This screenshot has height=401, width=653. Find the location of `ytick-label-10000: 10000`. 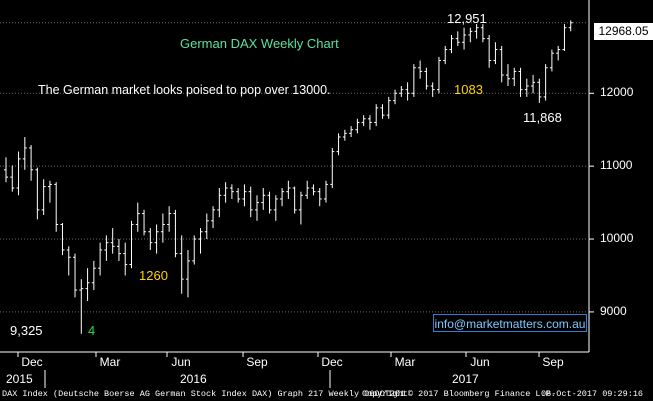

ytick-label-10000: 10000 is located at coordinates (617, 238).